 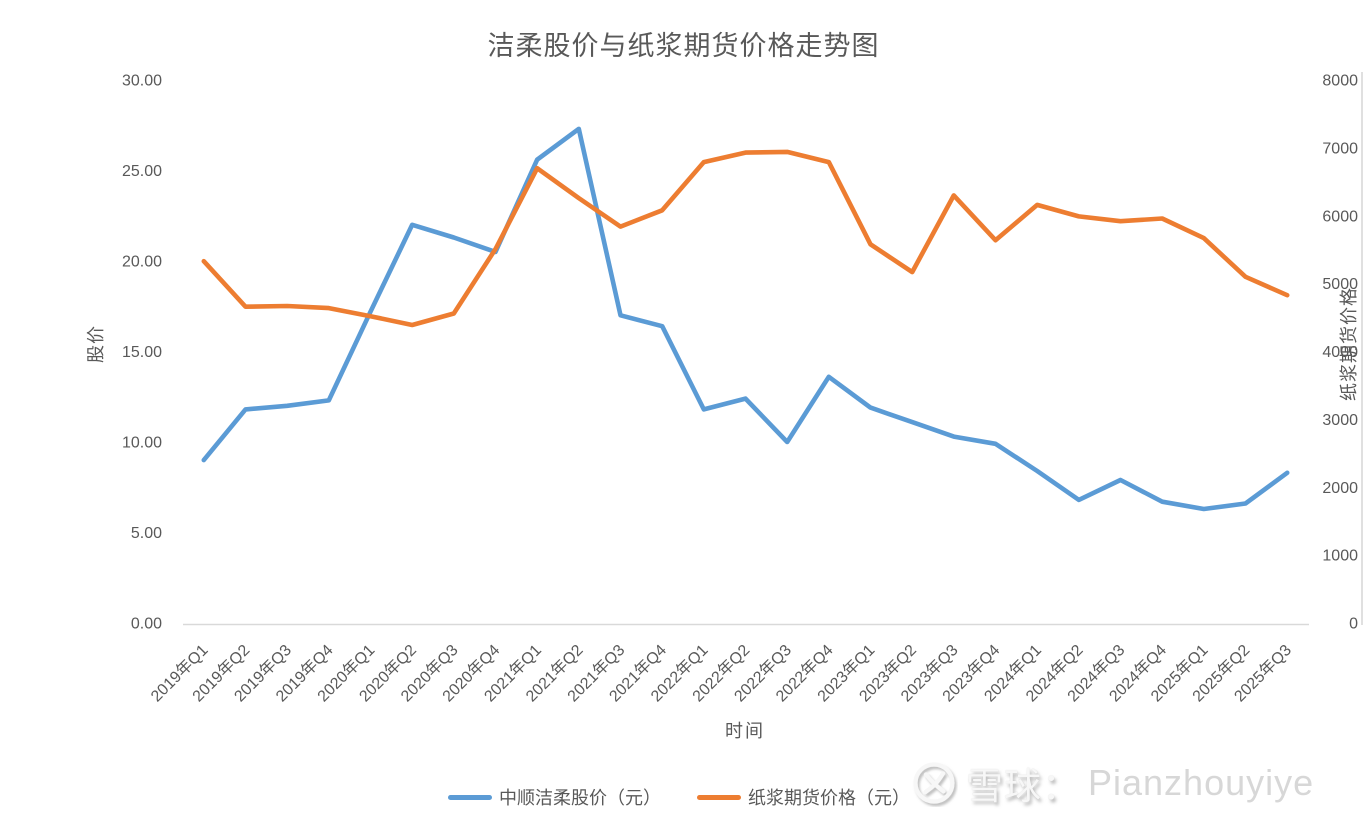 What do you see at coordinates (96, 344) in the screenshot?
I see `left-axis-title: 股价` at bounding box center [96, 344].